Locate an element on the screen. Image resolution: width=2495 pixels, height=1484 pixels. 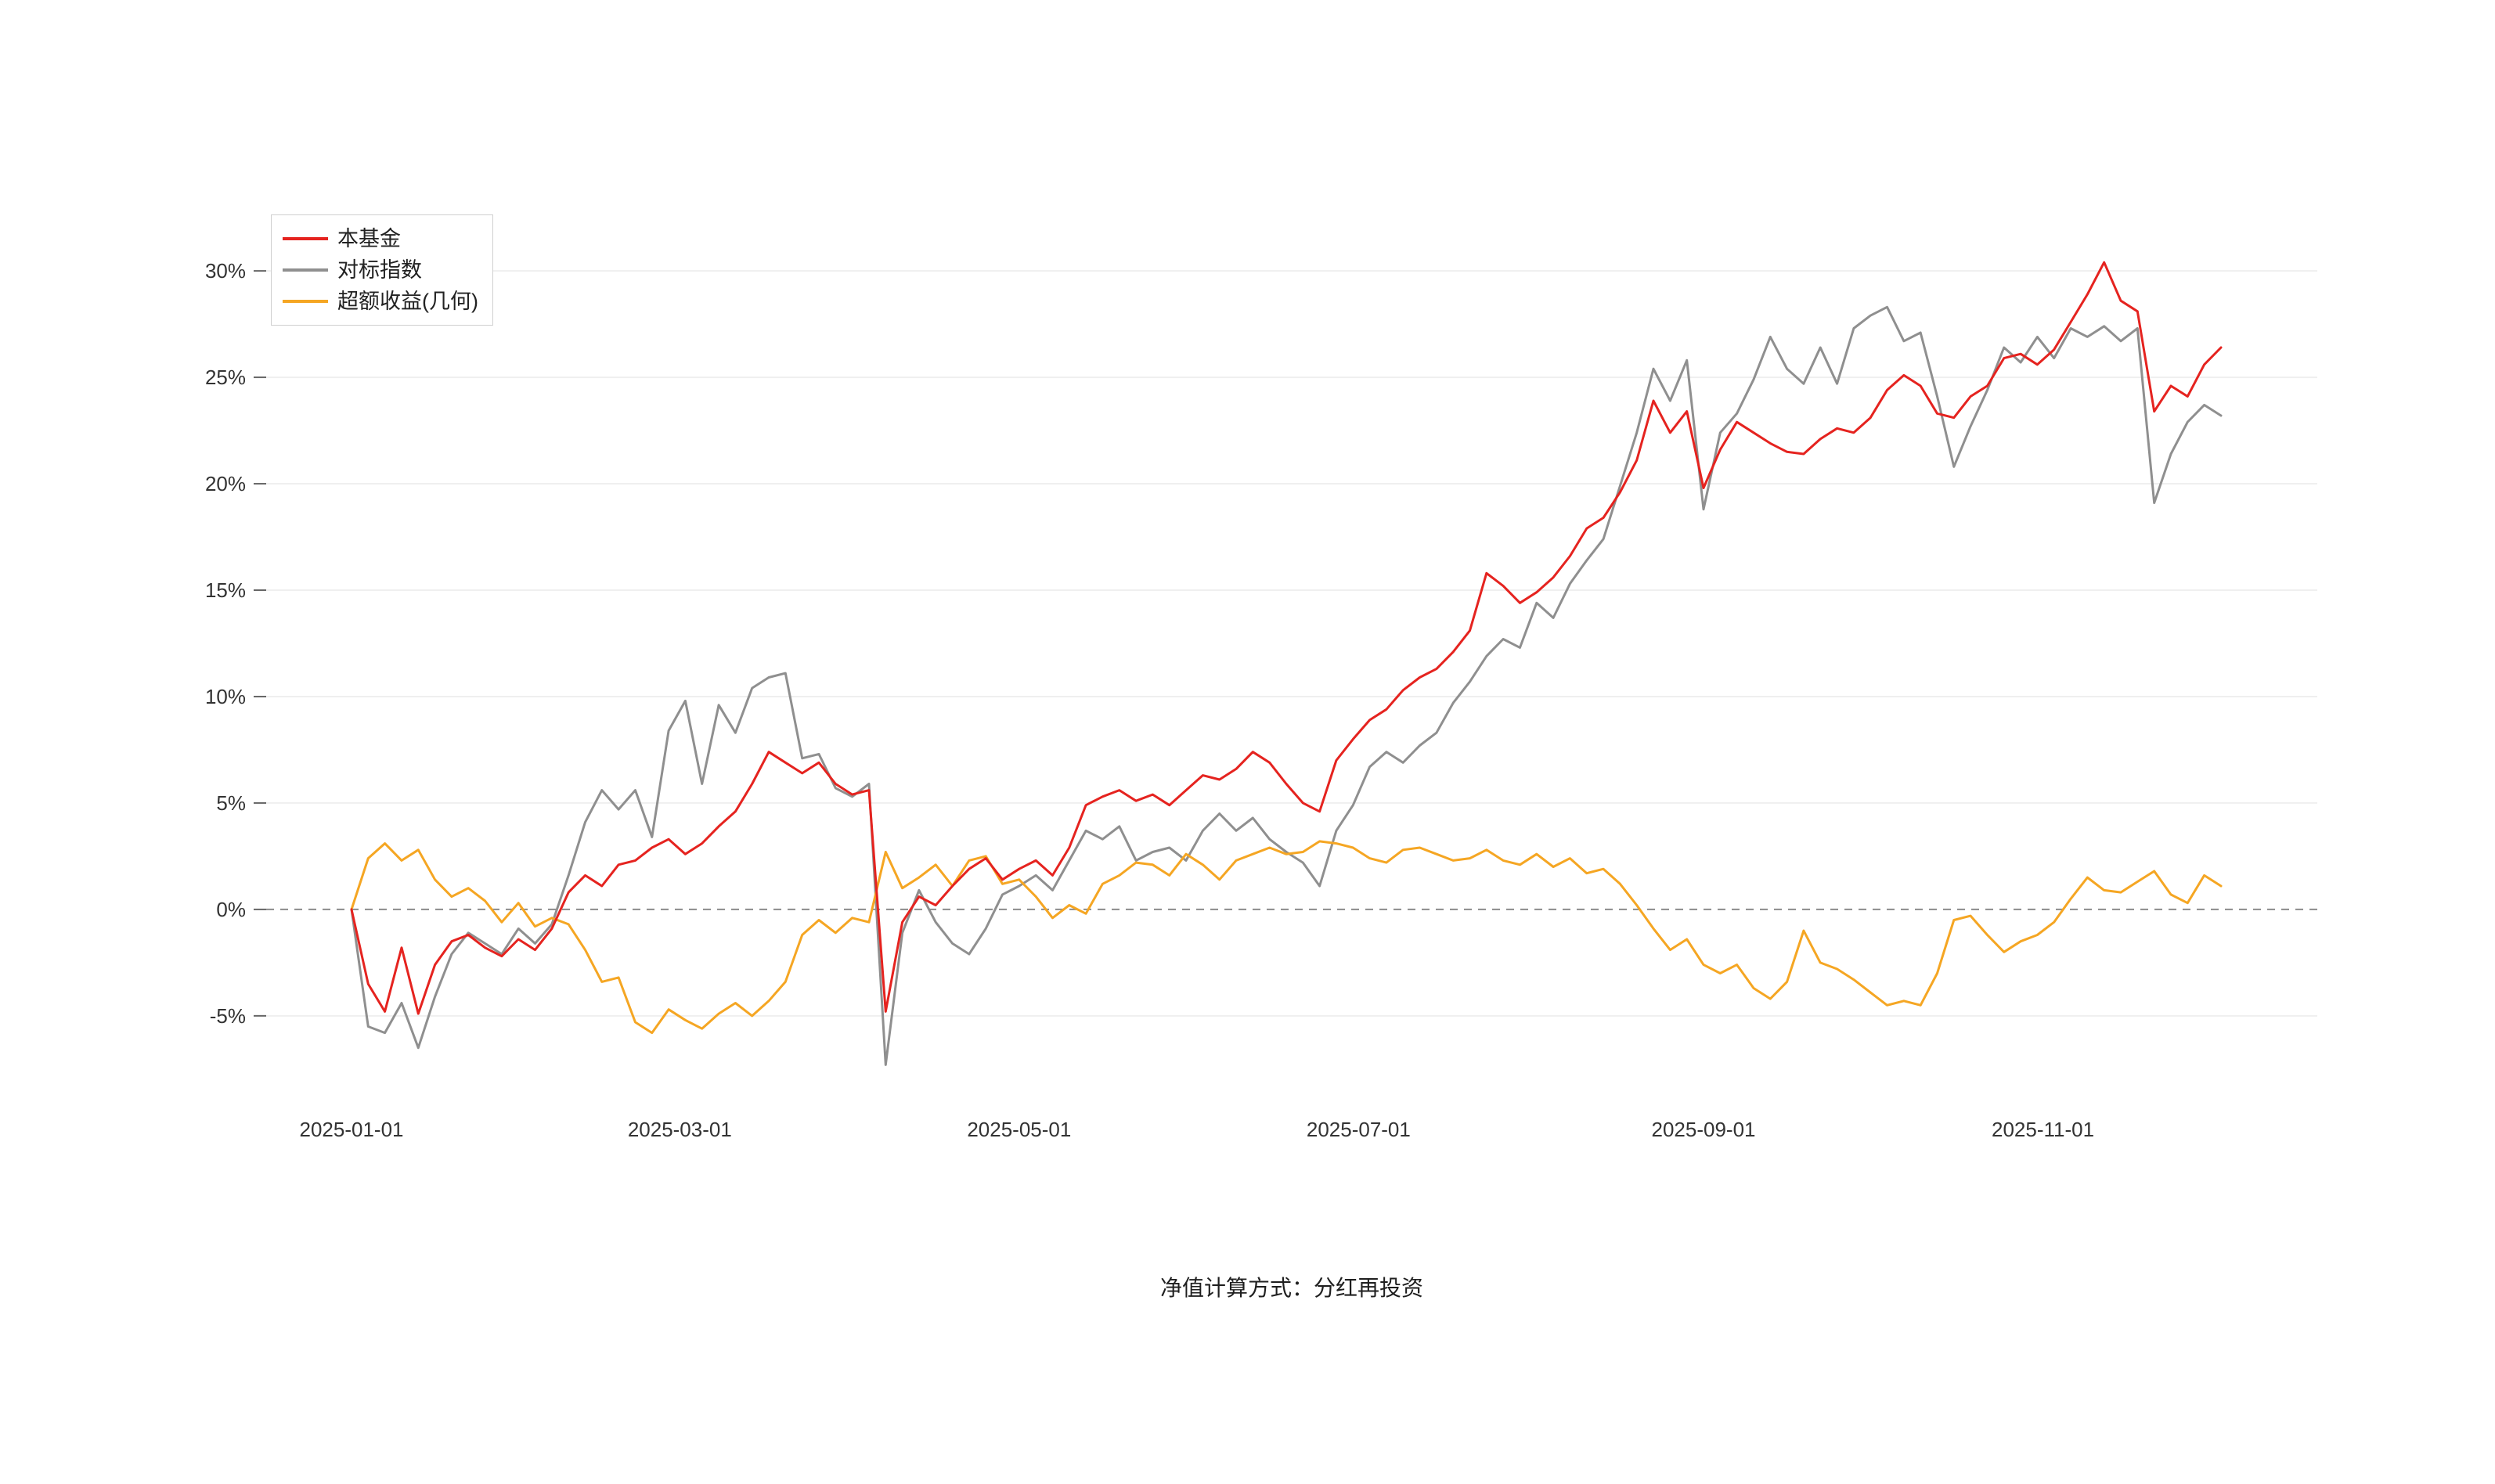
legend-label-benchmark: 对标指数 is located at coordinates (380, 270).